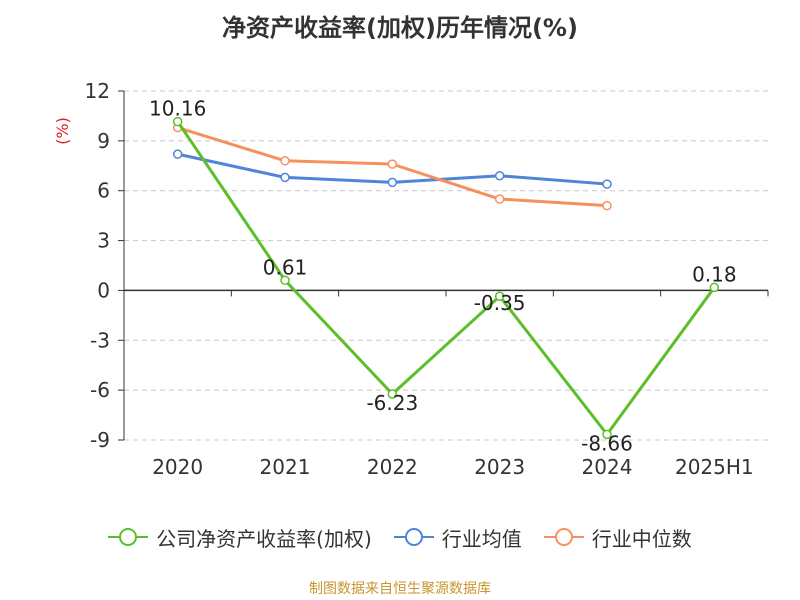  What do you see at coordinates (100, 440) in the screenshot?
I see `y-tick-label: -9` at bounding box center [100, 440].